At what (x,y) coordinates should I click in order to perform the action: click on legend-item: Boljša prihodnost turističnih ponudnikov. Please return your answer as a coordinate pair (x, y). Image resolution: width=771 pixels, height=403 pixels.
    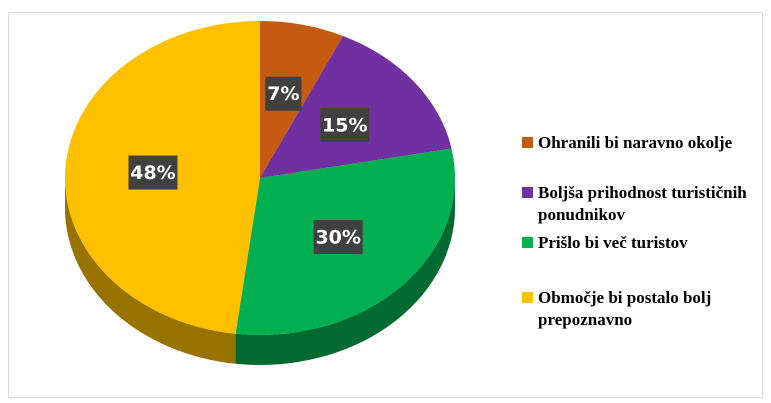
    Looking at the image, I should click on (646, 204).